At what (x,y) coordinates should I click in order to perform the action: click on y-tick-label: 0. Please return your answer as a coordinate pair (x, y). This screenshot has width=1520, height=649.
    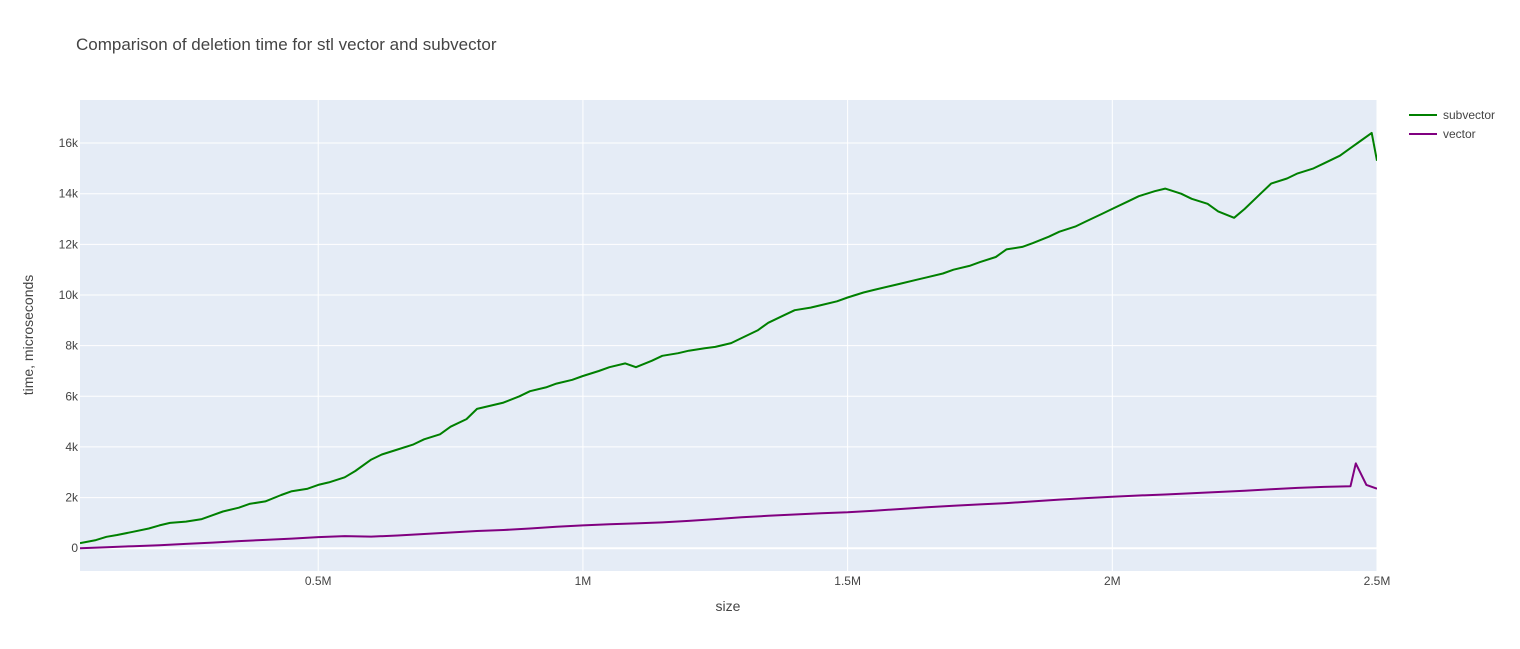
    Looking at the image, I should click on (74, 548).